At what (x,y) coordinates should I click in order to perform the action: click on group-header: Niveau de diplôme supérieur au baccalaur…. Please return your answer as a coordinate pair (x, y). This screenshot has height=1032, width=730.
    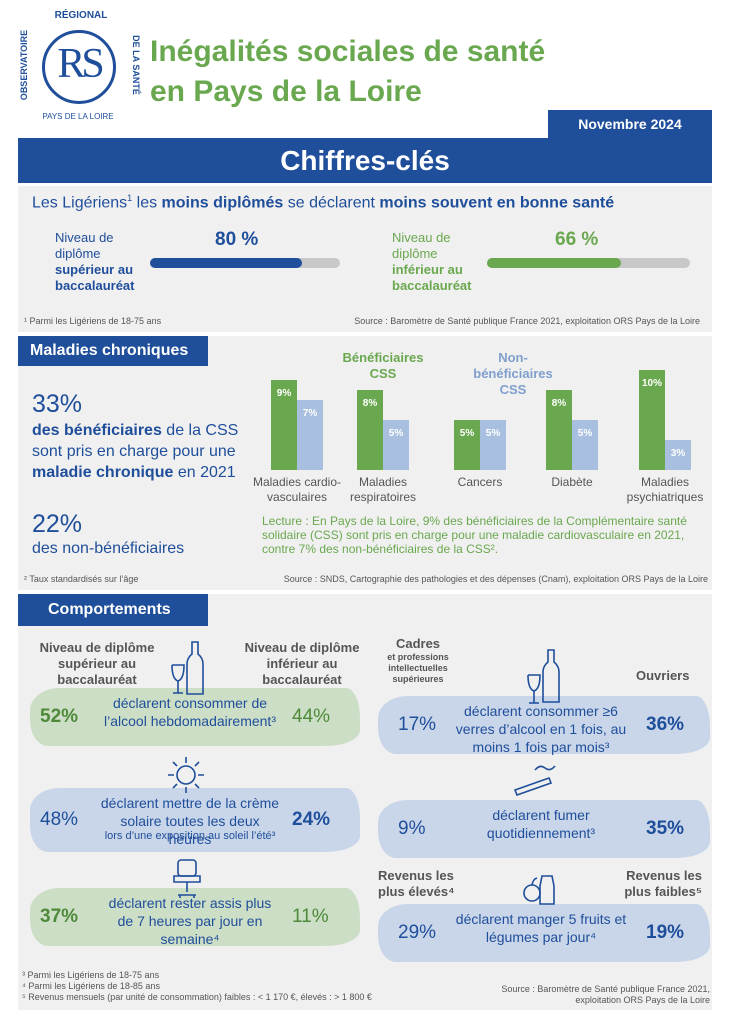
    Looking at the image, I should click on (97, 663).